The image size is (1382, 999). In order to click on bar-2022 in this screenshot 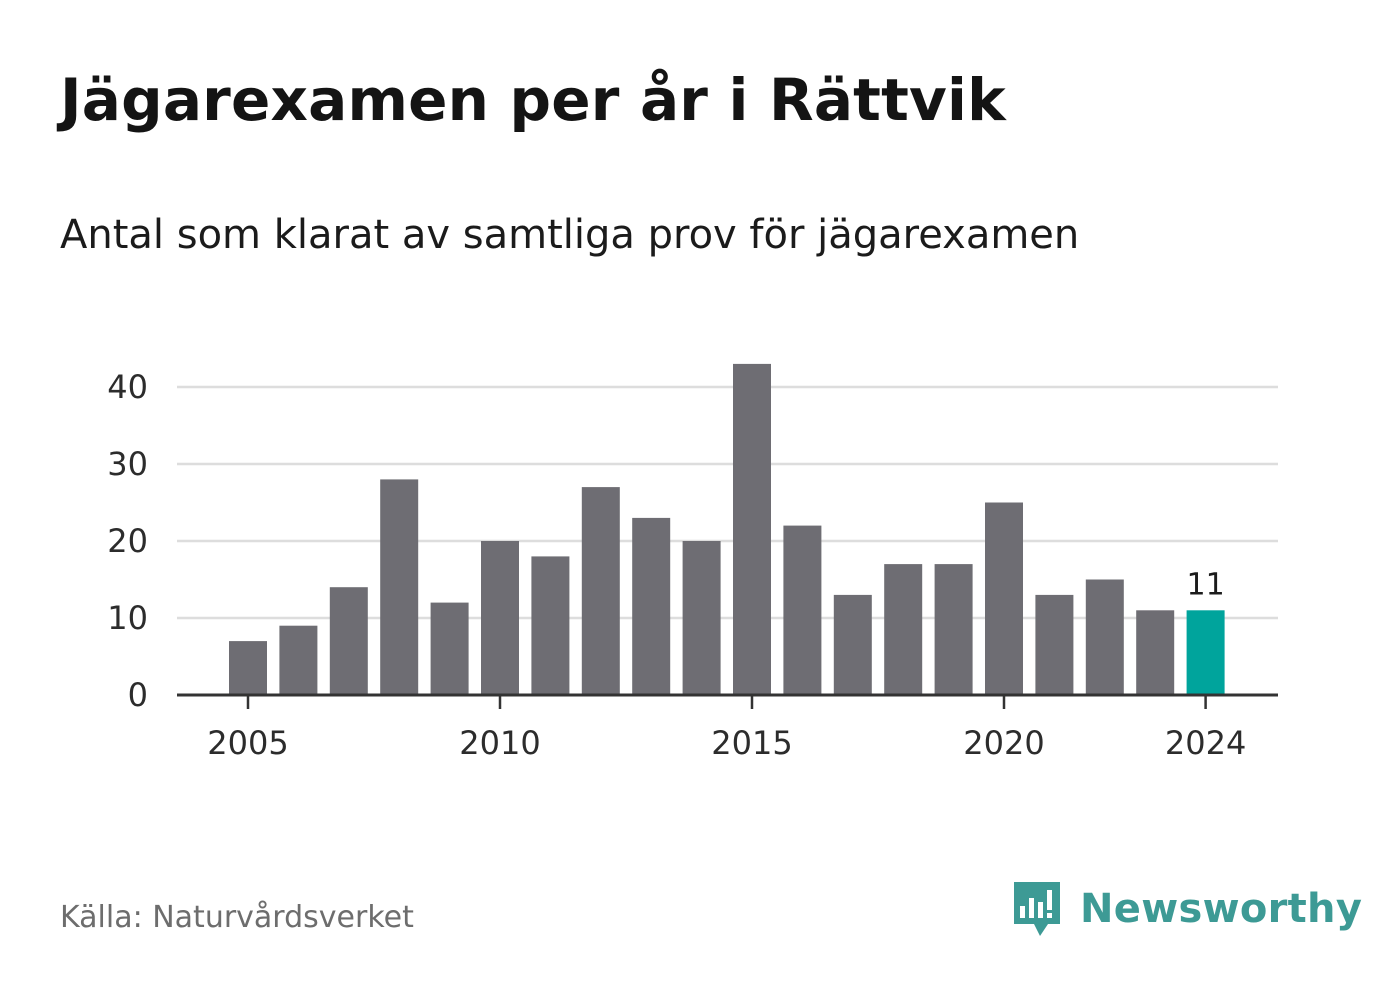, I will do `click(1104, 637)`.